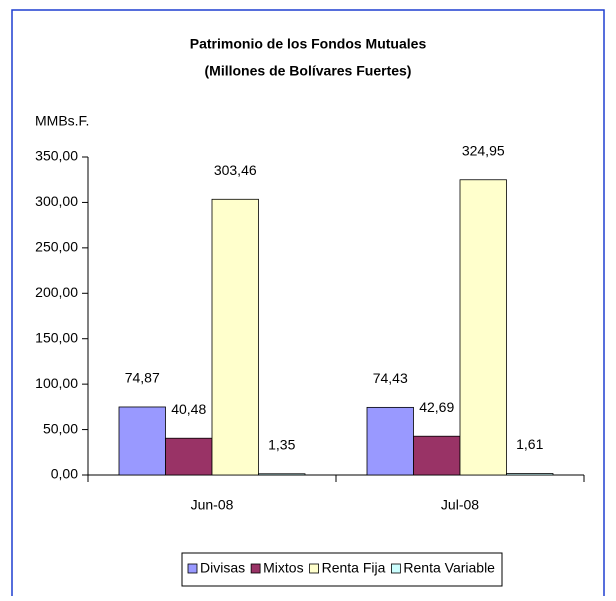  What do you see at coordinates (483, 150) in the screenshot?
I see `value-label: 324,95` at bounding box center [483, 150].